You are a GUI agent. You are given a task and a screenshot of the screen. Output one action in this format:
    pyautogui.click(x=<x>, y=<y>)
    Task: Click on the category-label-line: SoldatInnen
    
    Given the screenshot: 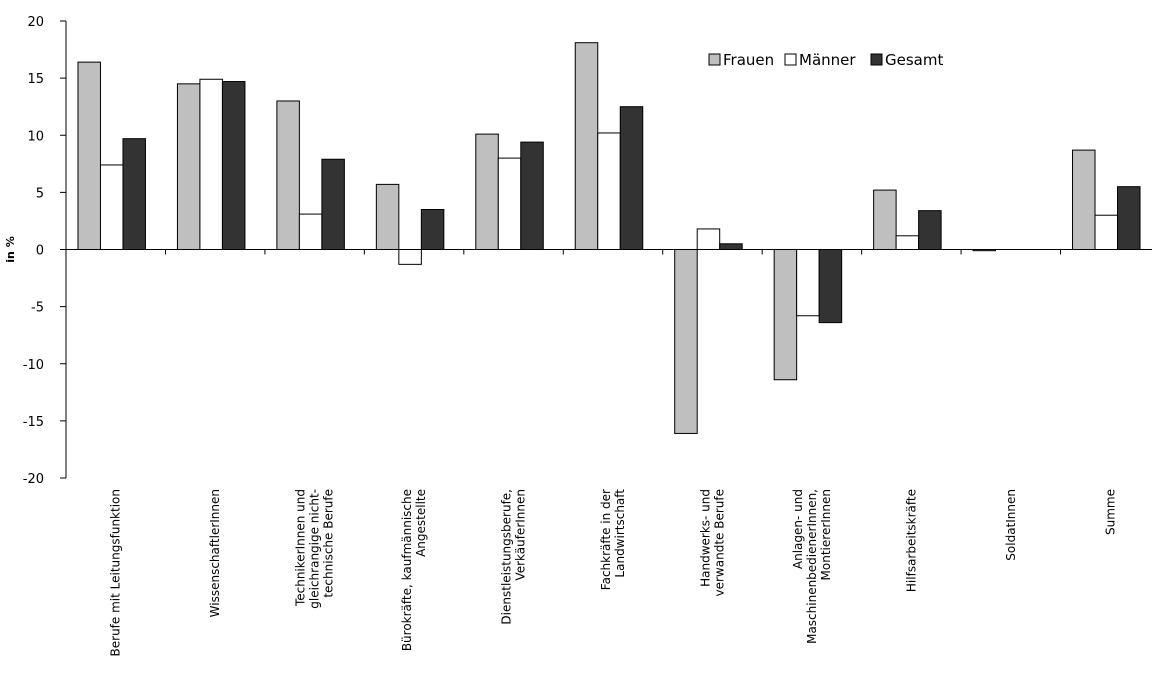 What is the action you would take?
    pyautogui.click(x=1011, y=525)
    